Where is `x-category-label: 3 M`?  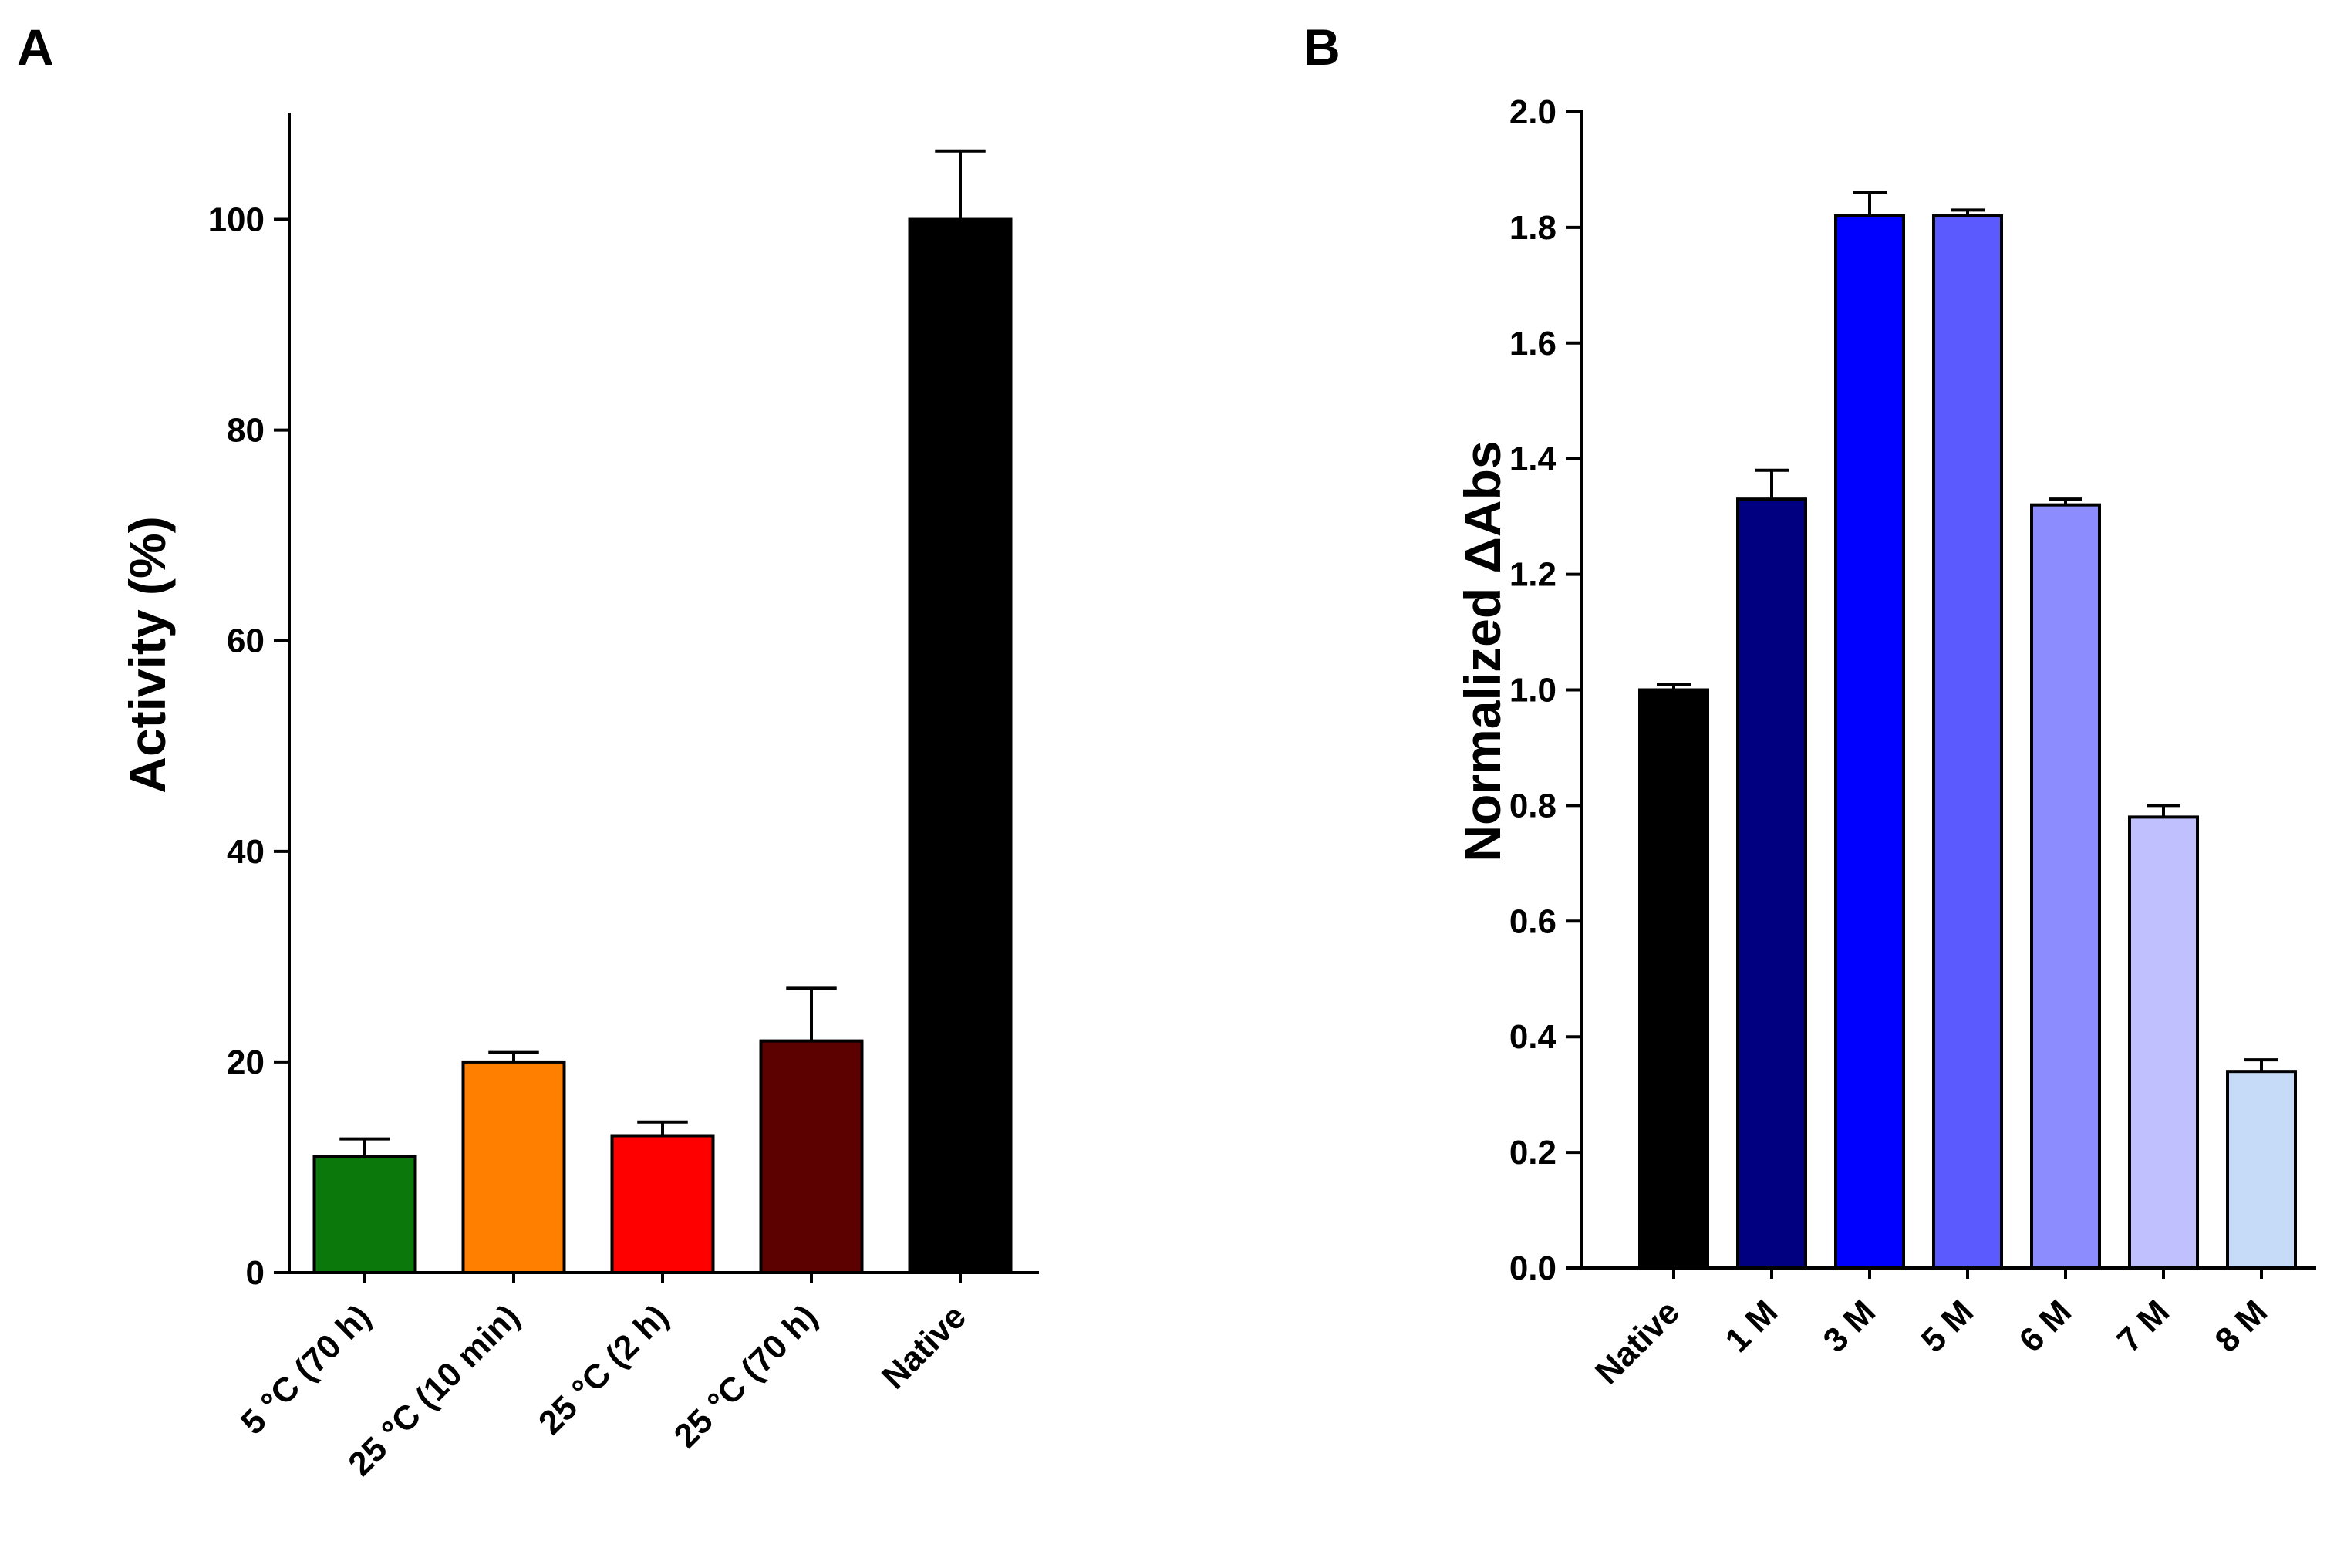
x-category-label: 3 M is located at coordinates (1850, 1327).